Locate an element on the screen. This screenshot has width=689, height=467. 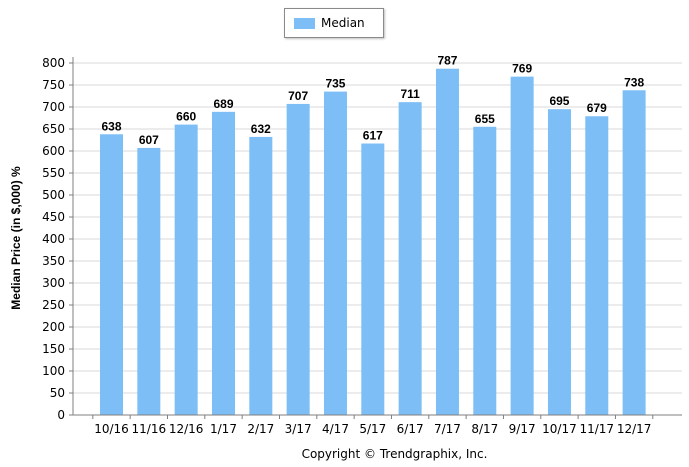
x-tick-label: 4/17 is located at coordinates (335, 429).